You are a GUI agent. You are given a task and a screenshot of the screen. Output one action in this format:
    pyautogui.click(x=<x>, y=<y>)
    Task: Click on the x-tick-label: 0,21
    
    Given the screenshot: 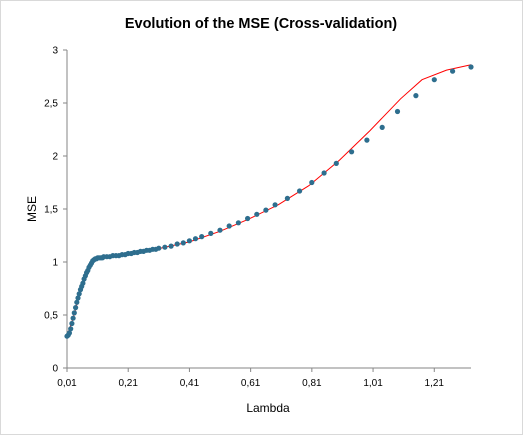 What is the action you would take?
    pyautogui.click(x=128, y=383)
    